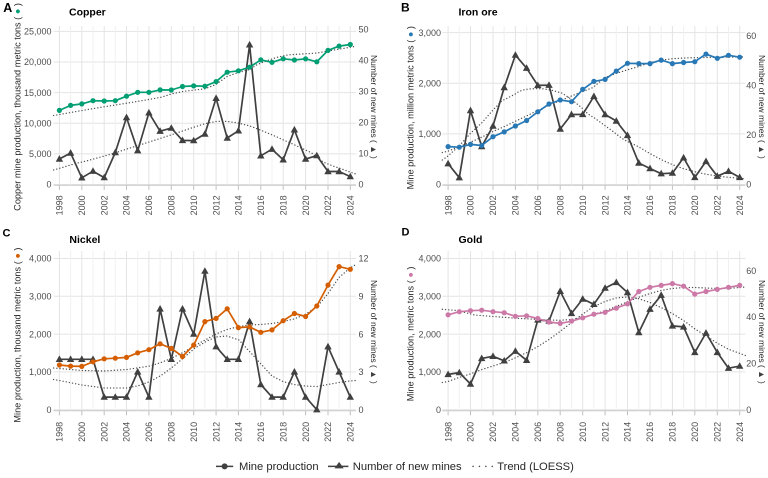  I want to click on svg-text: Gold, so click(471, 240).